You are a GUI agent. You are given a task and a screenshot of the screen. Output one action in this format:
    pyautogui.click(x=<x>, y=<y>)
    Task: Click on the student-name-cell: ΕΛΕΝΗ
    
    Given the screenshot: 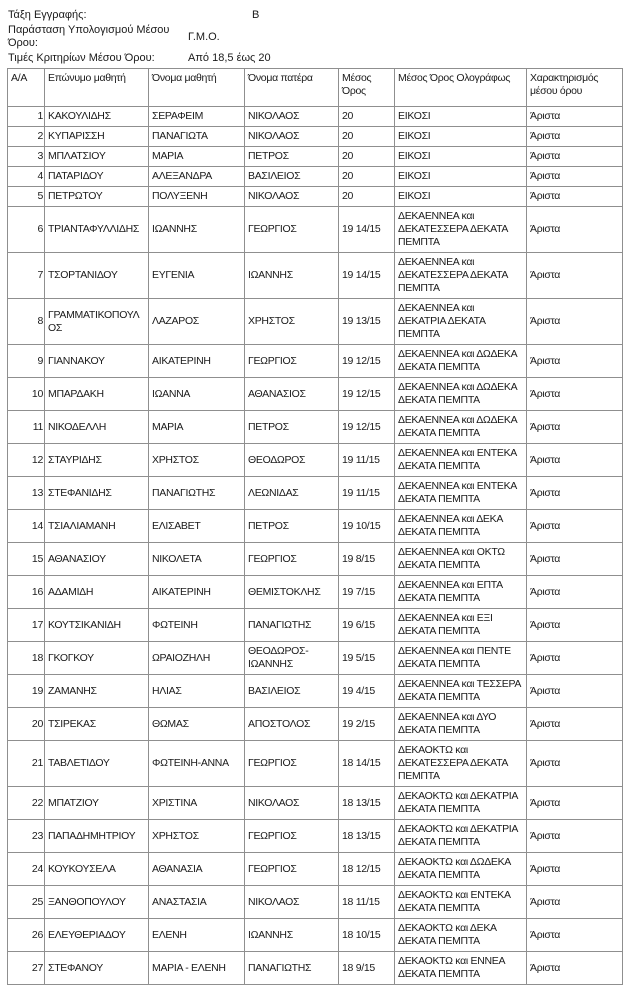 What is the action you would take?
    pyautogui.click(x=196, y=935)
    